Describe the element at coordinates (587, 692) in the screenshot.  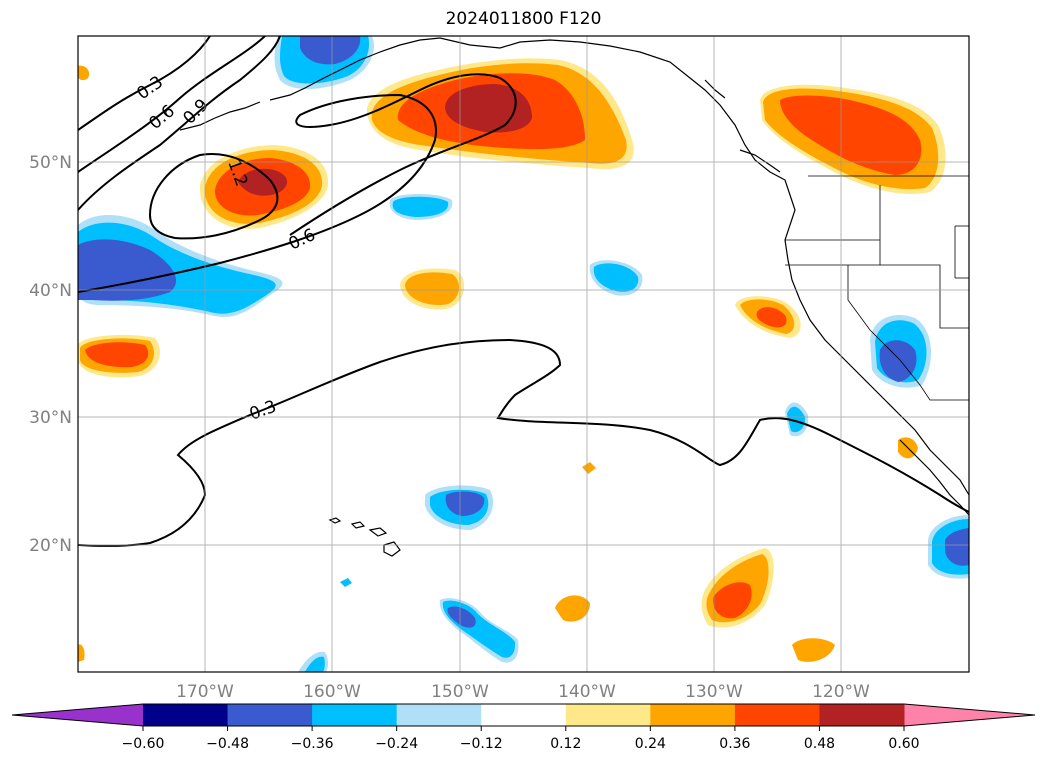
I see `lon-label-140w: 140°W` at that location.